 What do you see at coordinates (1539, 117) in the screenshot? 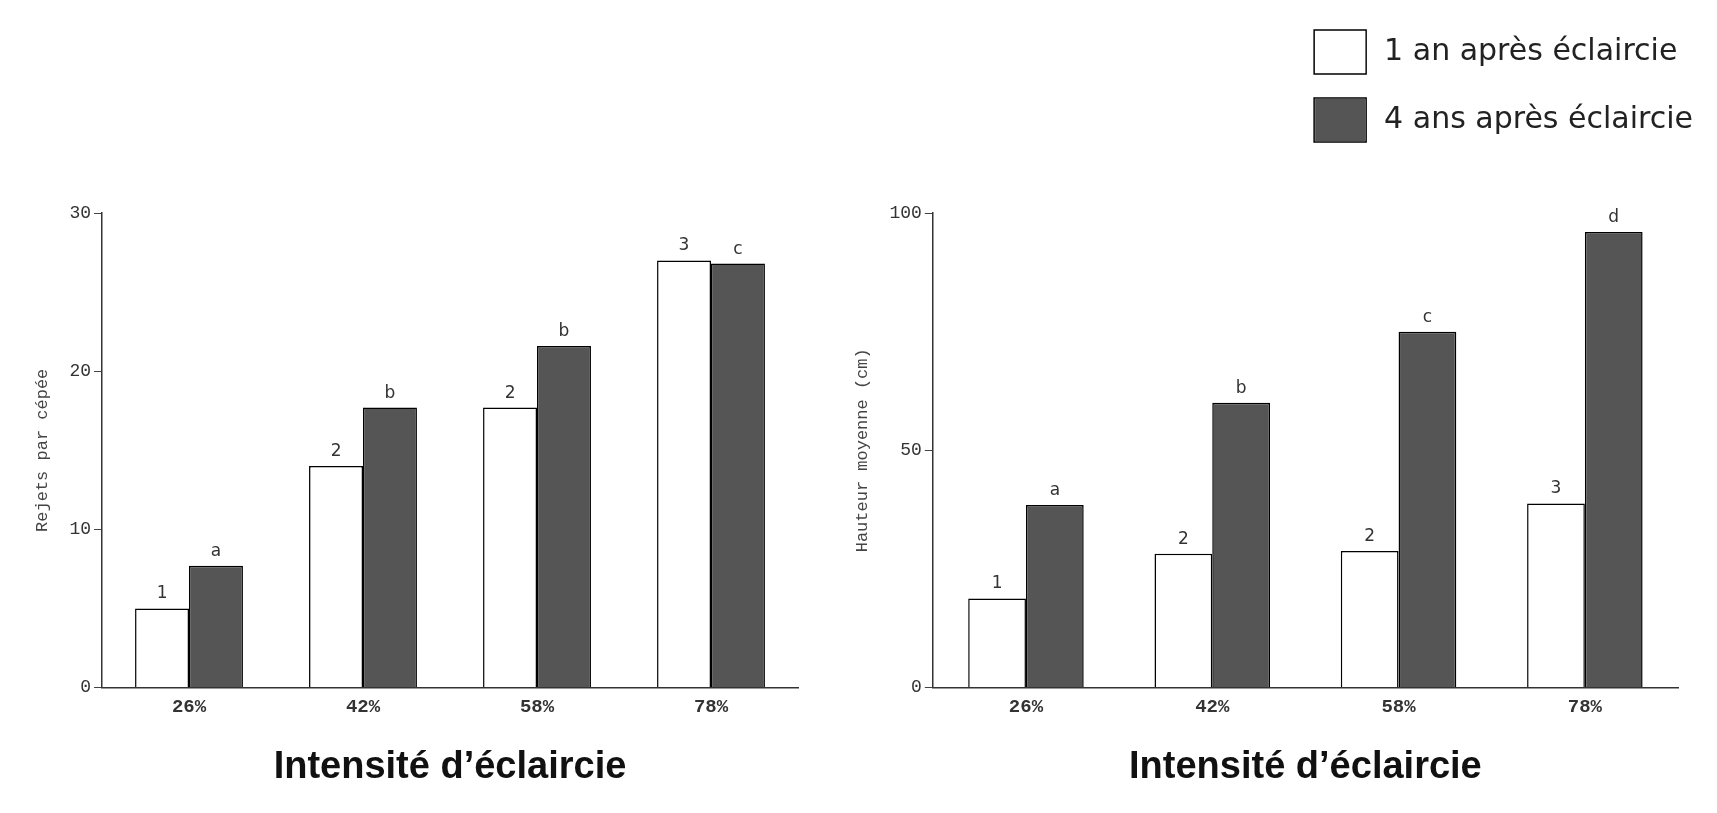
I see `legend-label: 4 ans après éclaircie` at bounding box center [1539, 117].